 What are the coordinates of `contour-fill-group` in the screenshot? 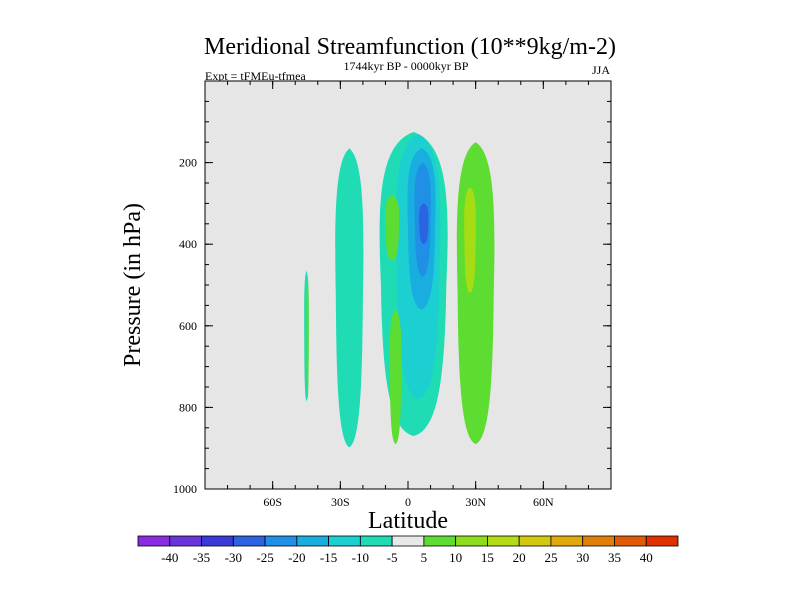 It's located at (399, 290).